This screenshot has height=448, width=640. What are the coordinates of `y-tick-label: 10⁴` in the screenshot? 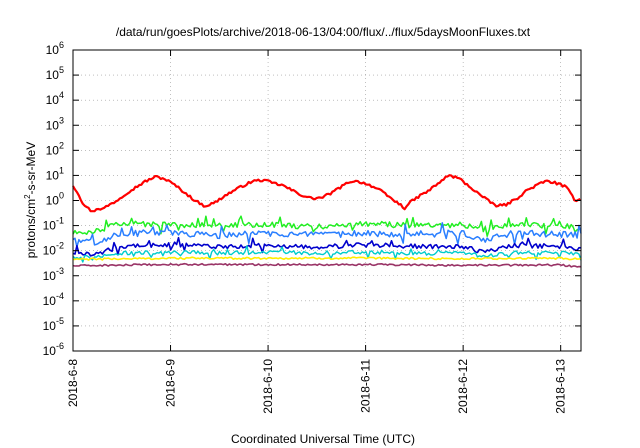 It's located at (55, 98).